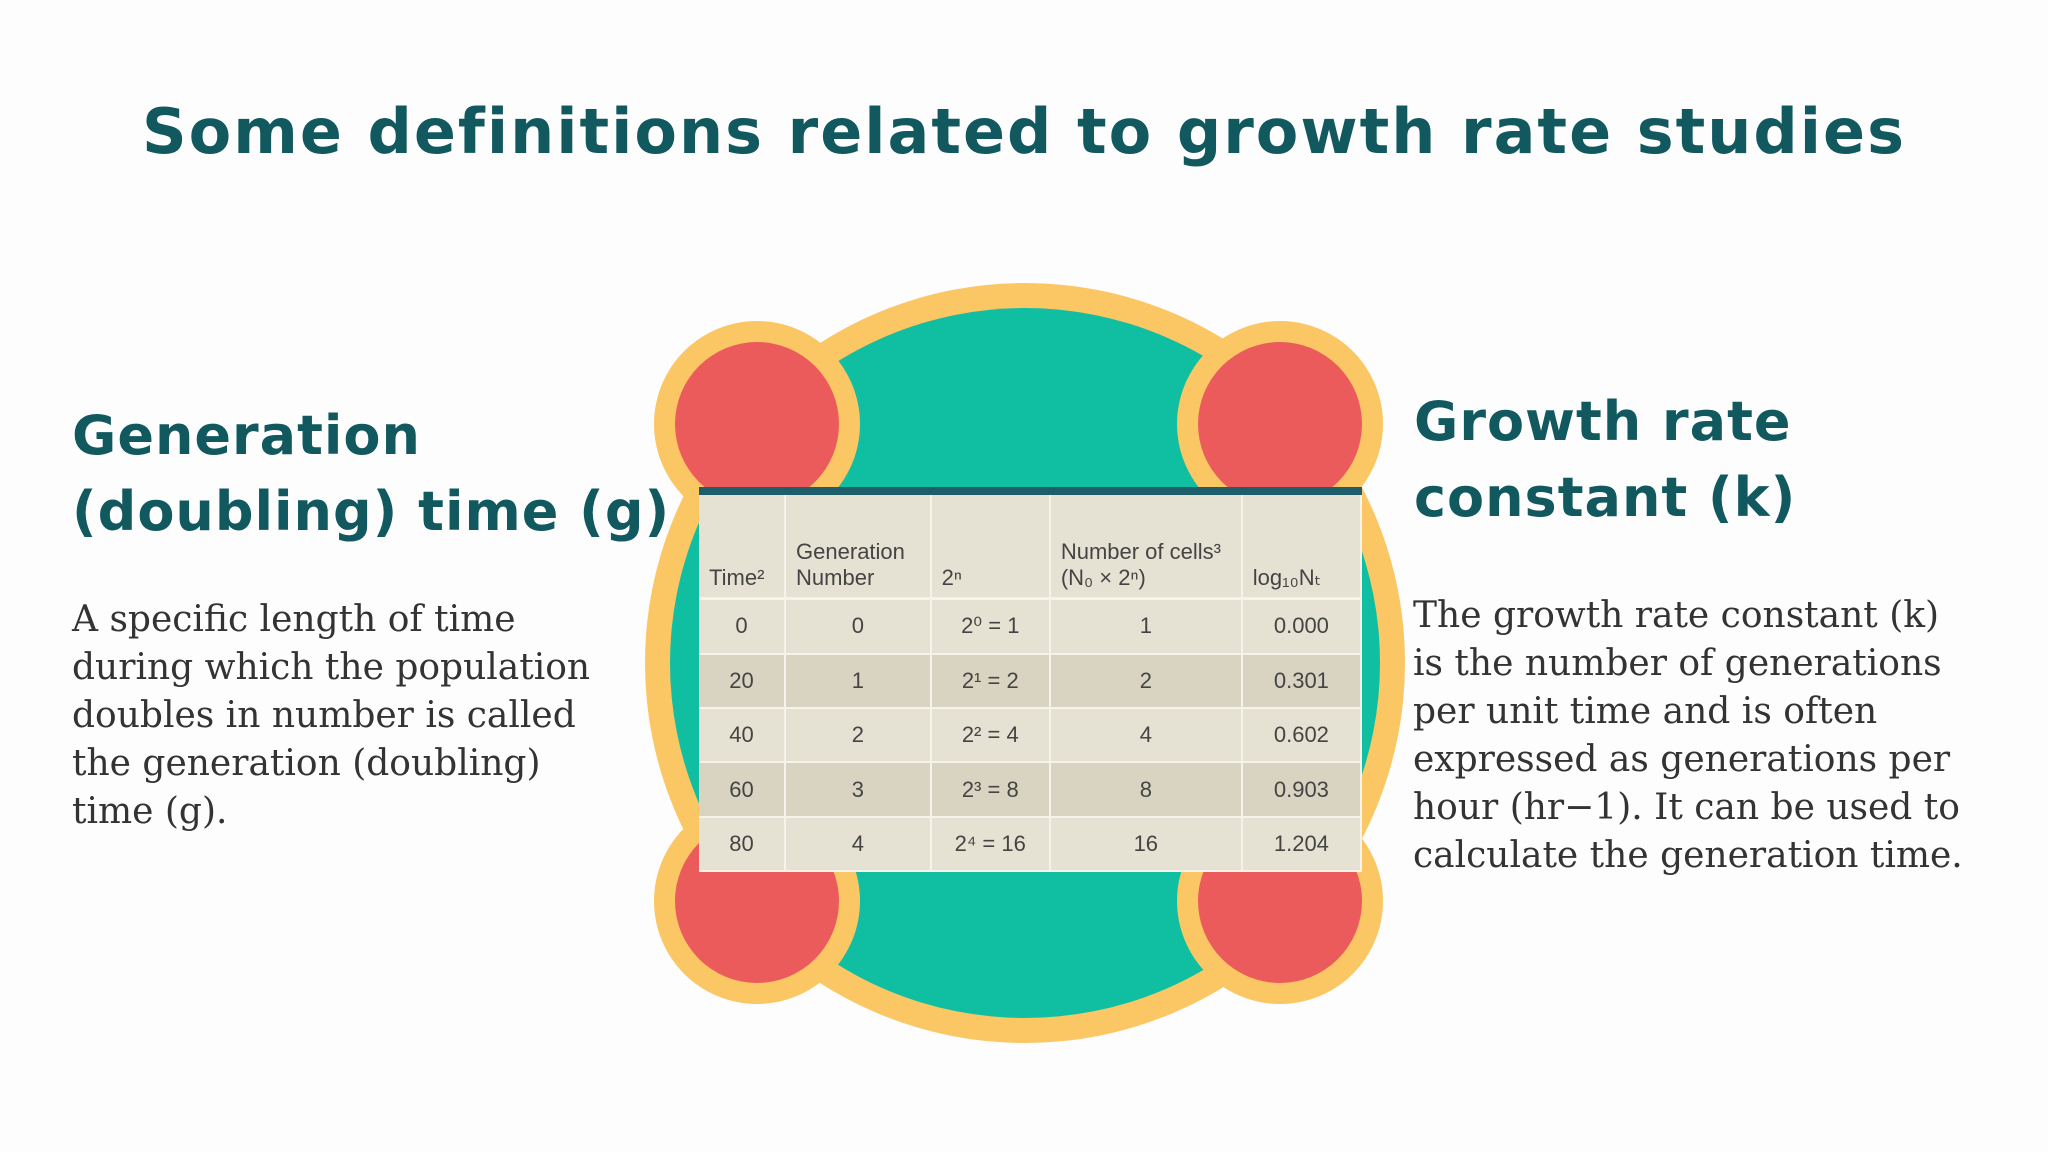 The image size is (2048, 1152). Describe the element at coordinates (743, 547) in the screenshot. I see `header-cell: Time²` at that location.